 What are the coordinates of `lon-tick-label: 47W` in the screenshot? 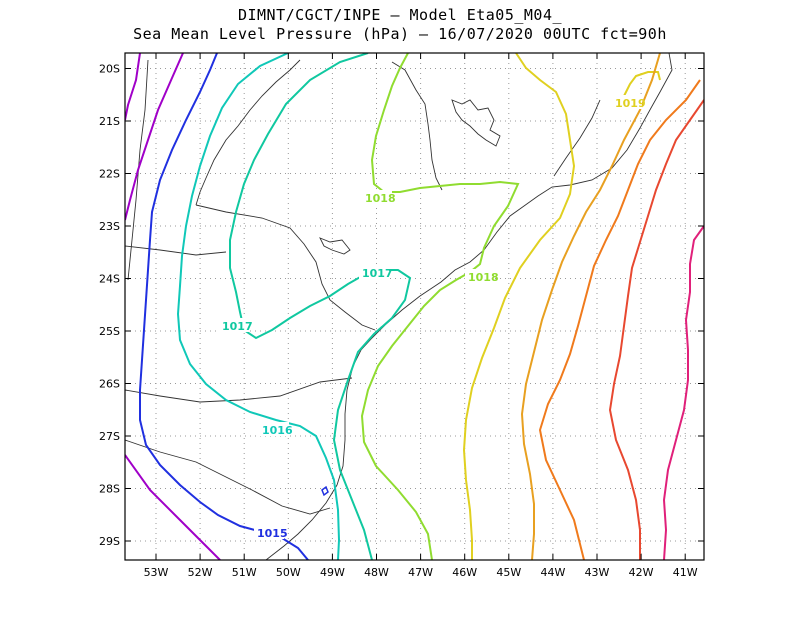 It's located at (420, 572).